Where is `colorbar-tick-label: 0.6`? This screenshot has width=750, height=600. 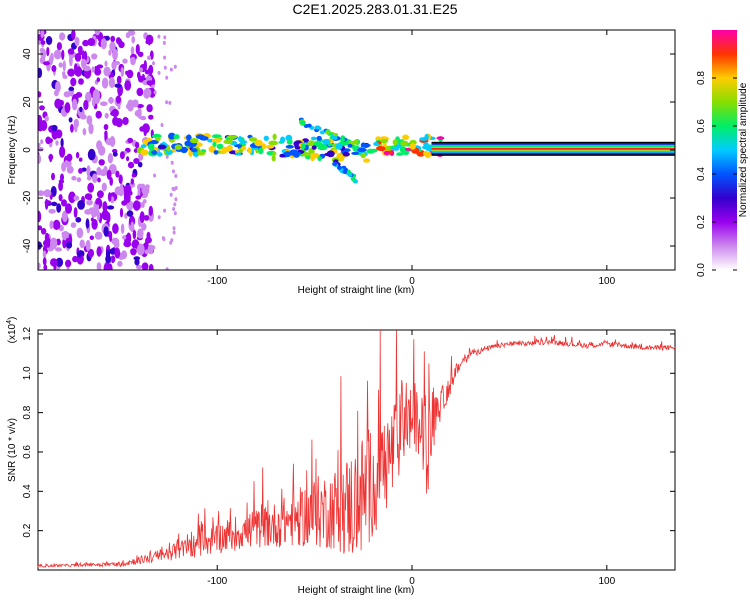 colorbar-tick-label: 0.6 is located at coordinates (701, 126).